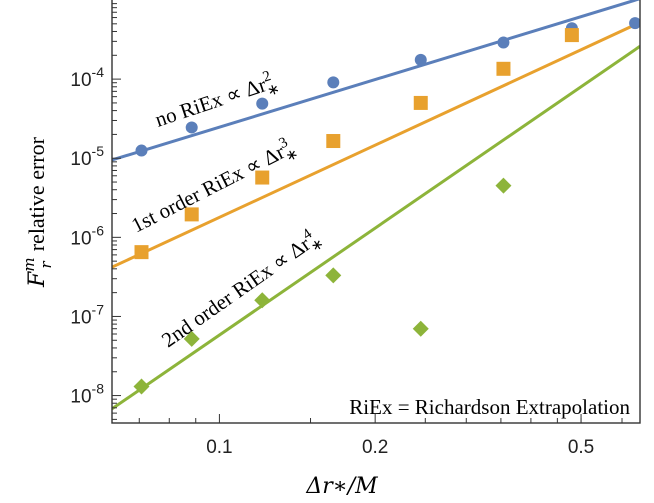 This screenshot has width=654, height=503. What do you see at coordinates (95, 211) in the screenshot?
I see `y-axis: 10⁻⁸ 10⁻⁷ 10⁻⁶ 10⁻⁵ 10⁻⁴` at bounding box center [95, 211].